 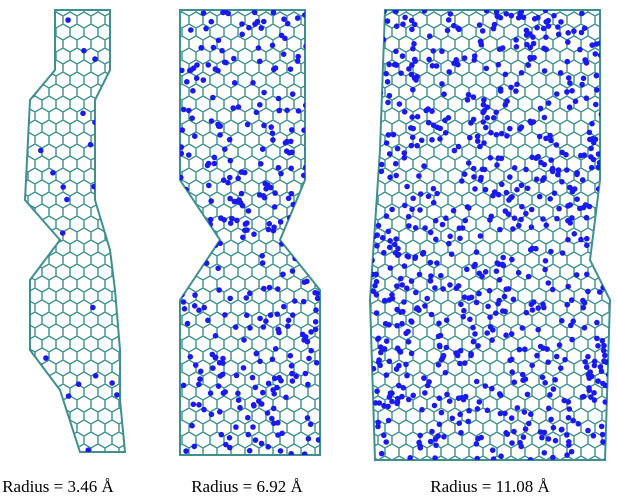 What do you see at coordinates (490, 486) in the screenshot?
I see `panel-label: Radius = 11.08 Å` at bounding box center [490, 486].